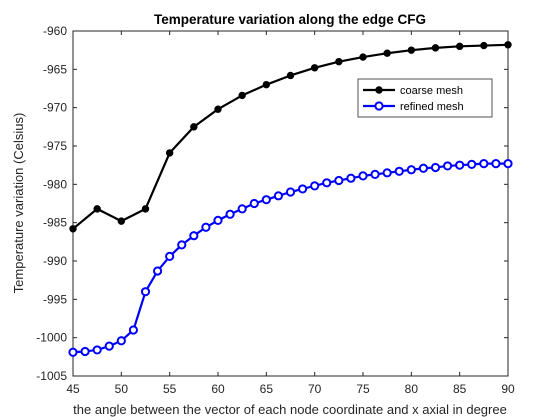 The image size is (560, 420). I want to click on y-tick-label: -990, so click(55, 261).